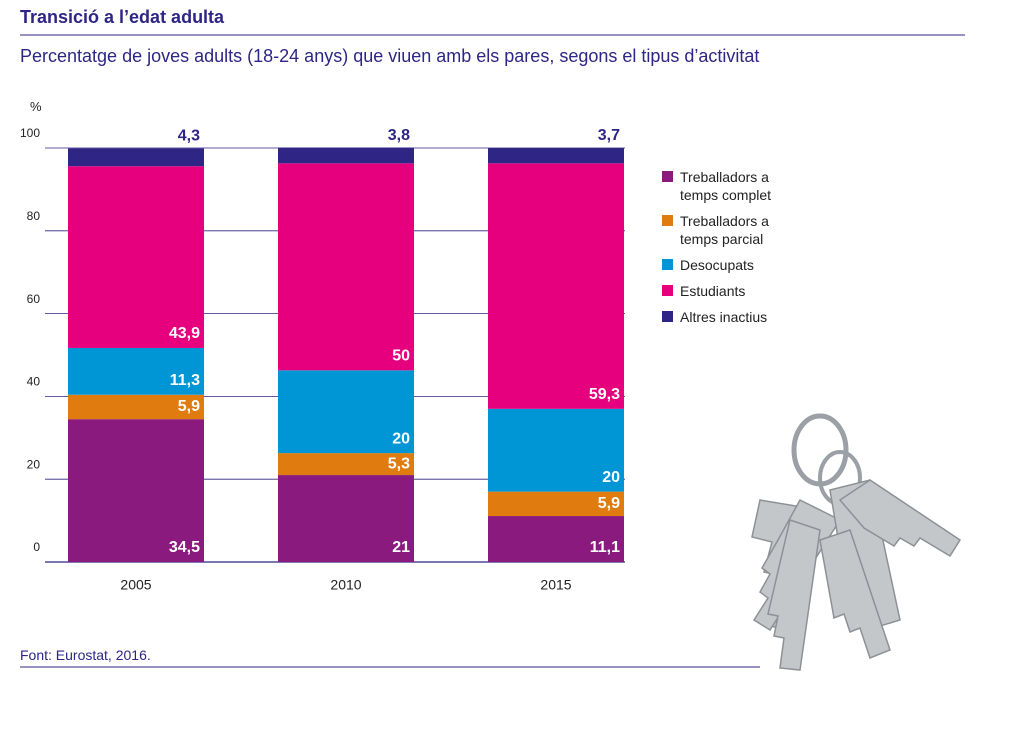 The height and width of the screenshot is (737, 1027). Describe the element at coordinates (135, 585) in the screenshot. I see `x-tick-label: 2005` at that location.